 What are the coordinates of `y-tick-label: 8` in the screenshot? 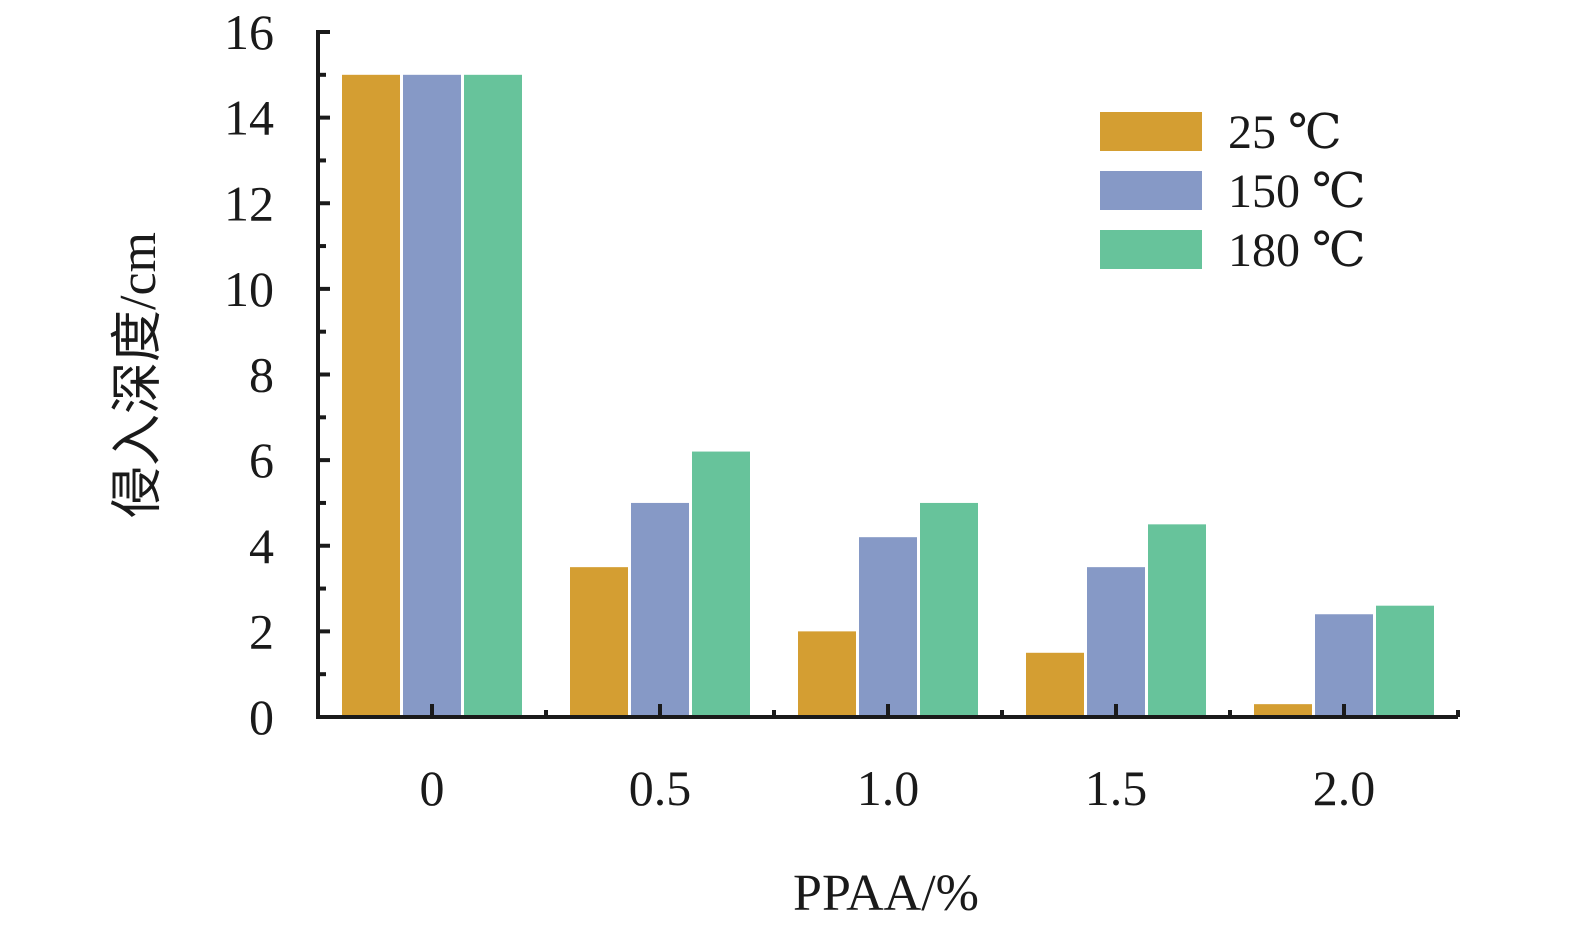 It's located at (261, 375).